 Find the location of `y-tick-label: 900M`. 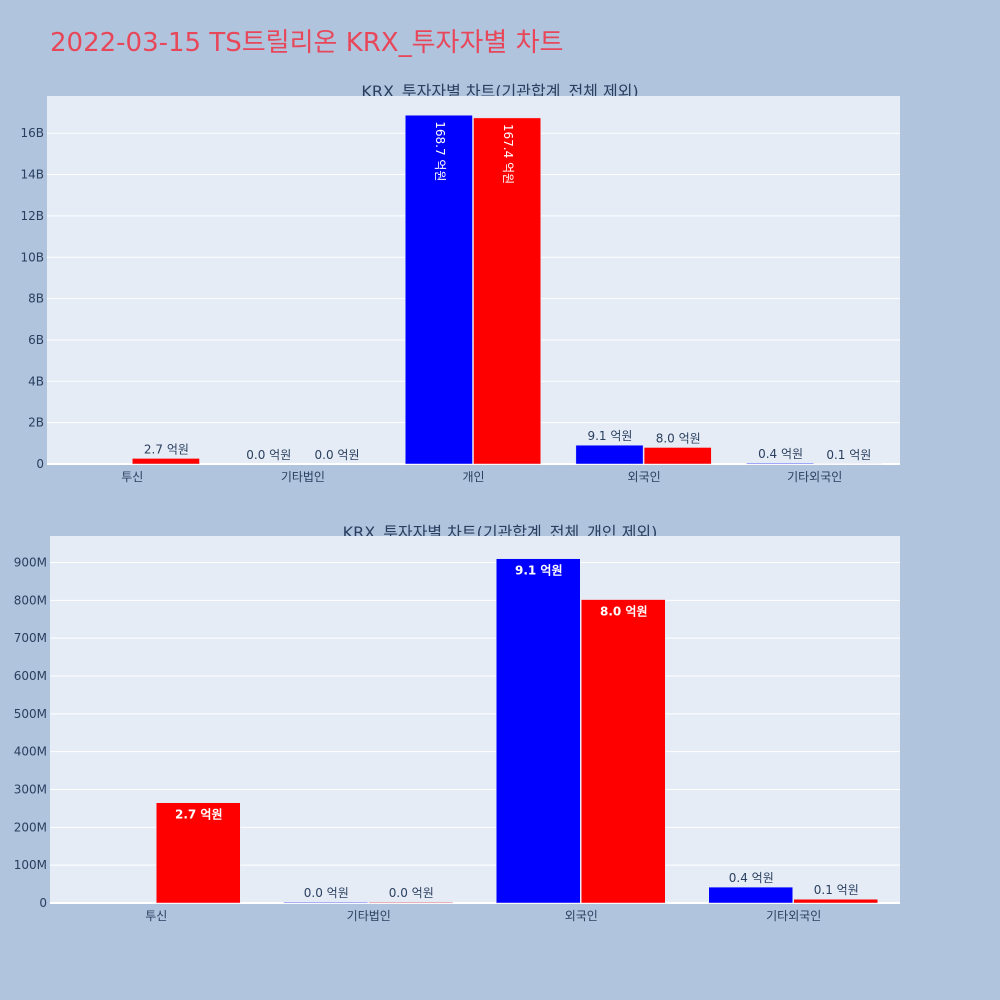

y-tick-label: 900M is located at coordinates (30, 562).